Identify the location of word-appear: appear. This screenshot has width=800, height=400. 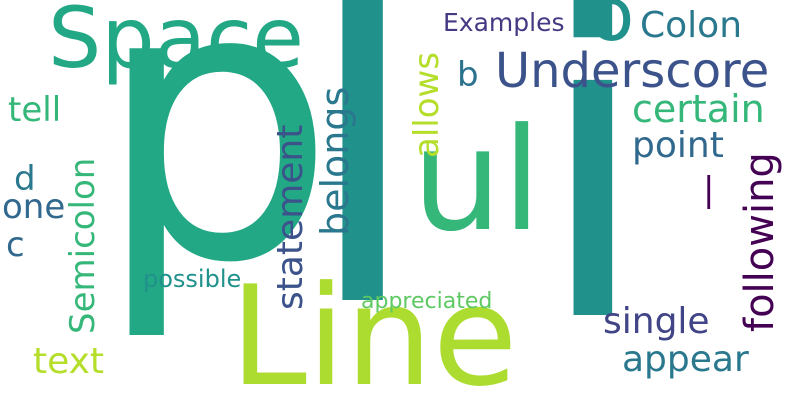
(685, 359).